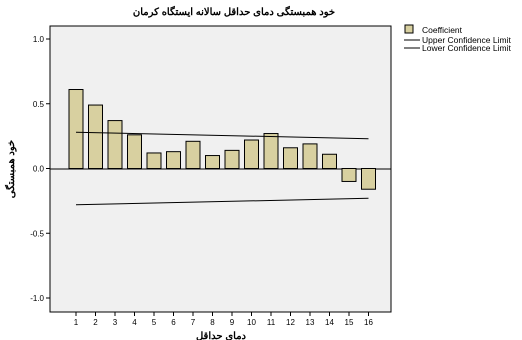 Image resolution: width=522 pixels, height=340 pixels. What do you see at coordinates (115, 322) in the screenshot?
I see `x-tick-label: 3` at bounding box center [115, 322].